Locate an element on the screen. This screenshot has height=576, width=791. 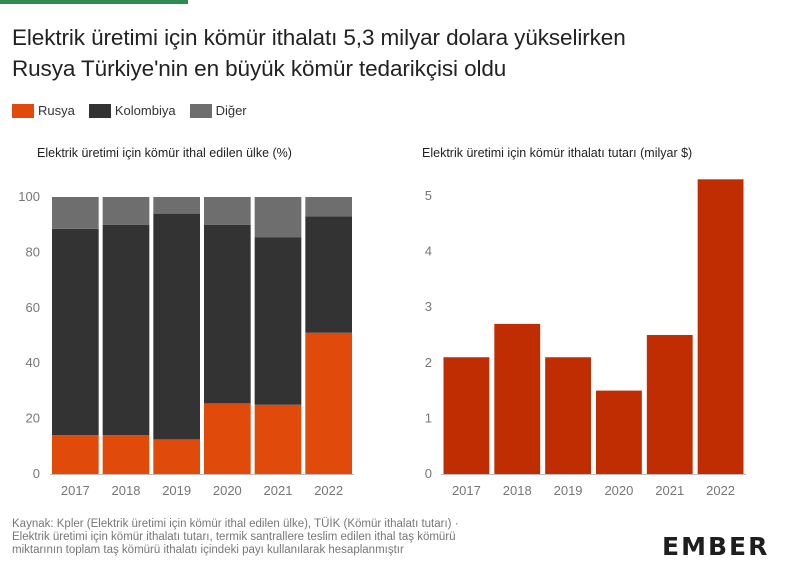
left-bar-diğer-2017 is located at coordinates (75, 213).